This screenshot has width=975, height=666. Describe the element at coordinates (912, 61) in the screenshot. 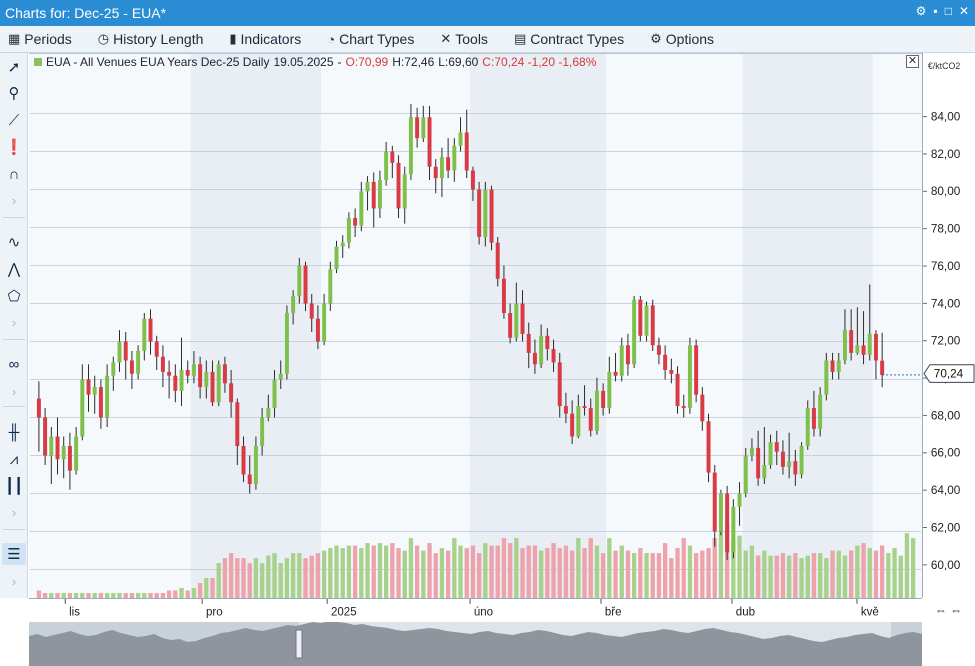

I see `close-chart-button: ✕` at that location.